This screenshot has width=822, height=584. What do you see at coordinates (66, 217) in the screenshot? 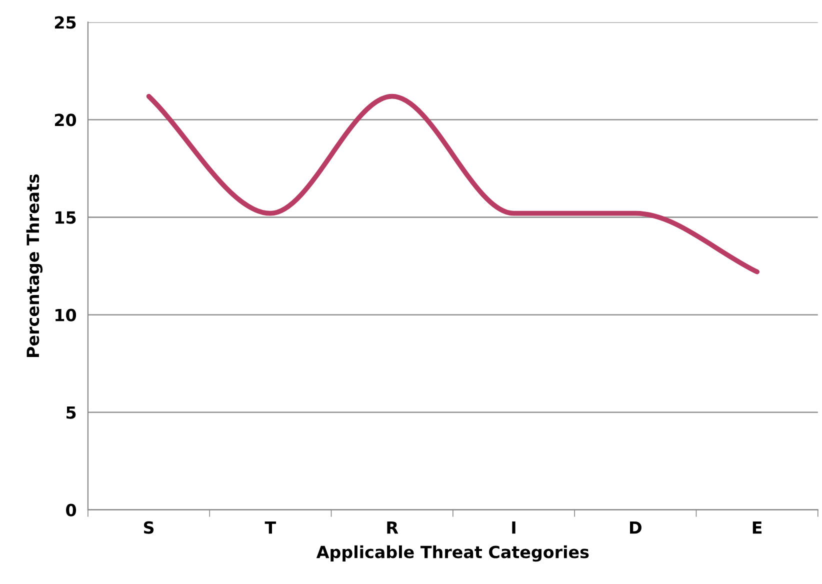
I see `y-tick-label: 15` at bounding box center [66, 217].